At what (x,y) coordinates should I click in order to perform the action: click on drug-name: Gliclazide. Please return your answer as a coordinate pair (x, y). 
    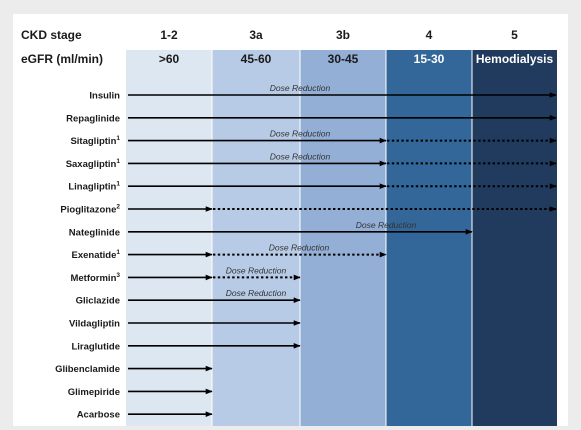
    Looking at the image, I should click on (98, 301).